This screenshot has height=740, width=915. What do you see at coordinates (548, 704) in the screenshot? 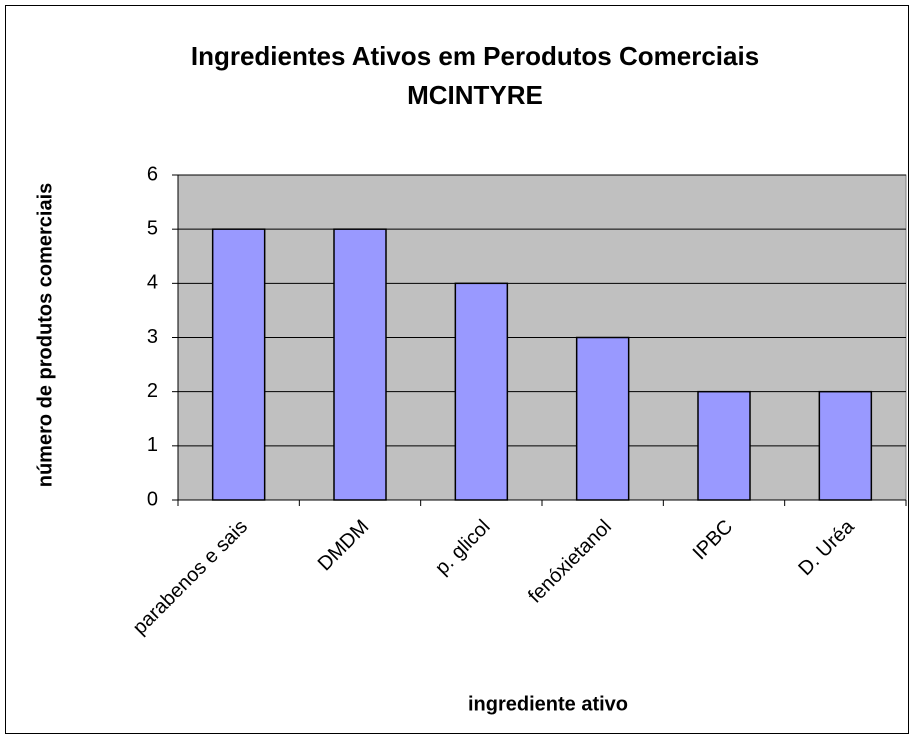
I see `x-axis-label: ingrediente ativo` at bounding box center [548, 704].